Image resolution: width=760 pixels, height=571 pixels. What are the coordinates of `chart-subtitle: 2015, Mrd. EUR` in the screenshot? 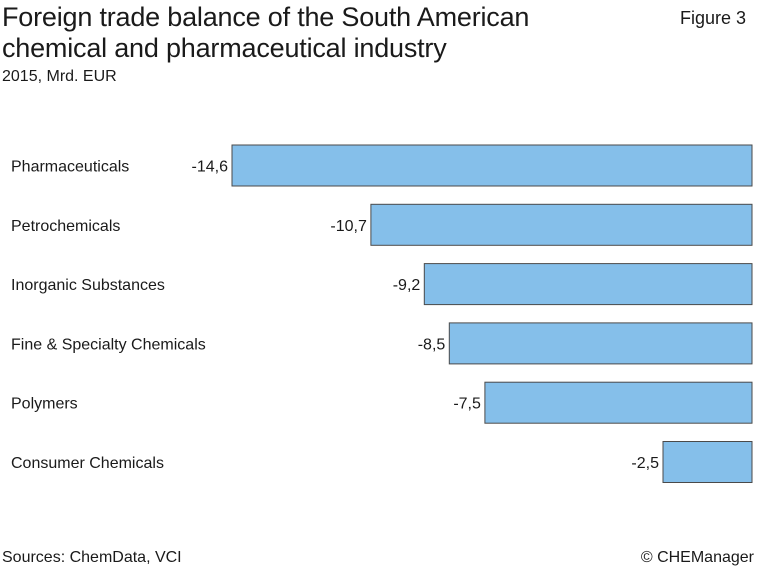 It's located at (59, 76).